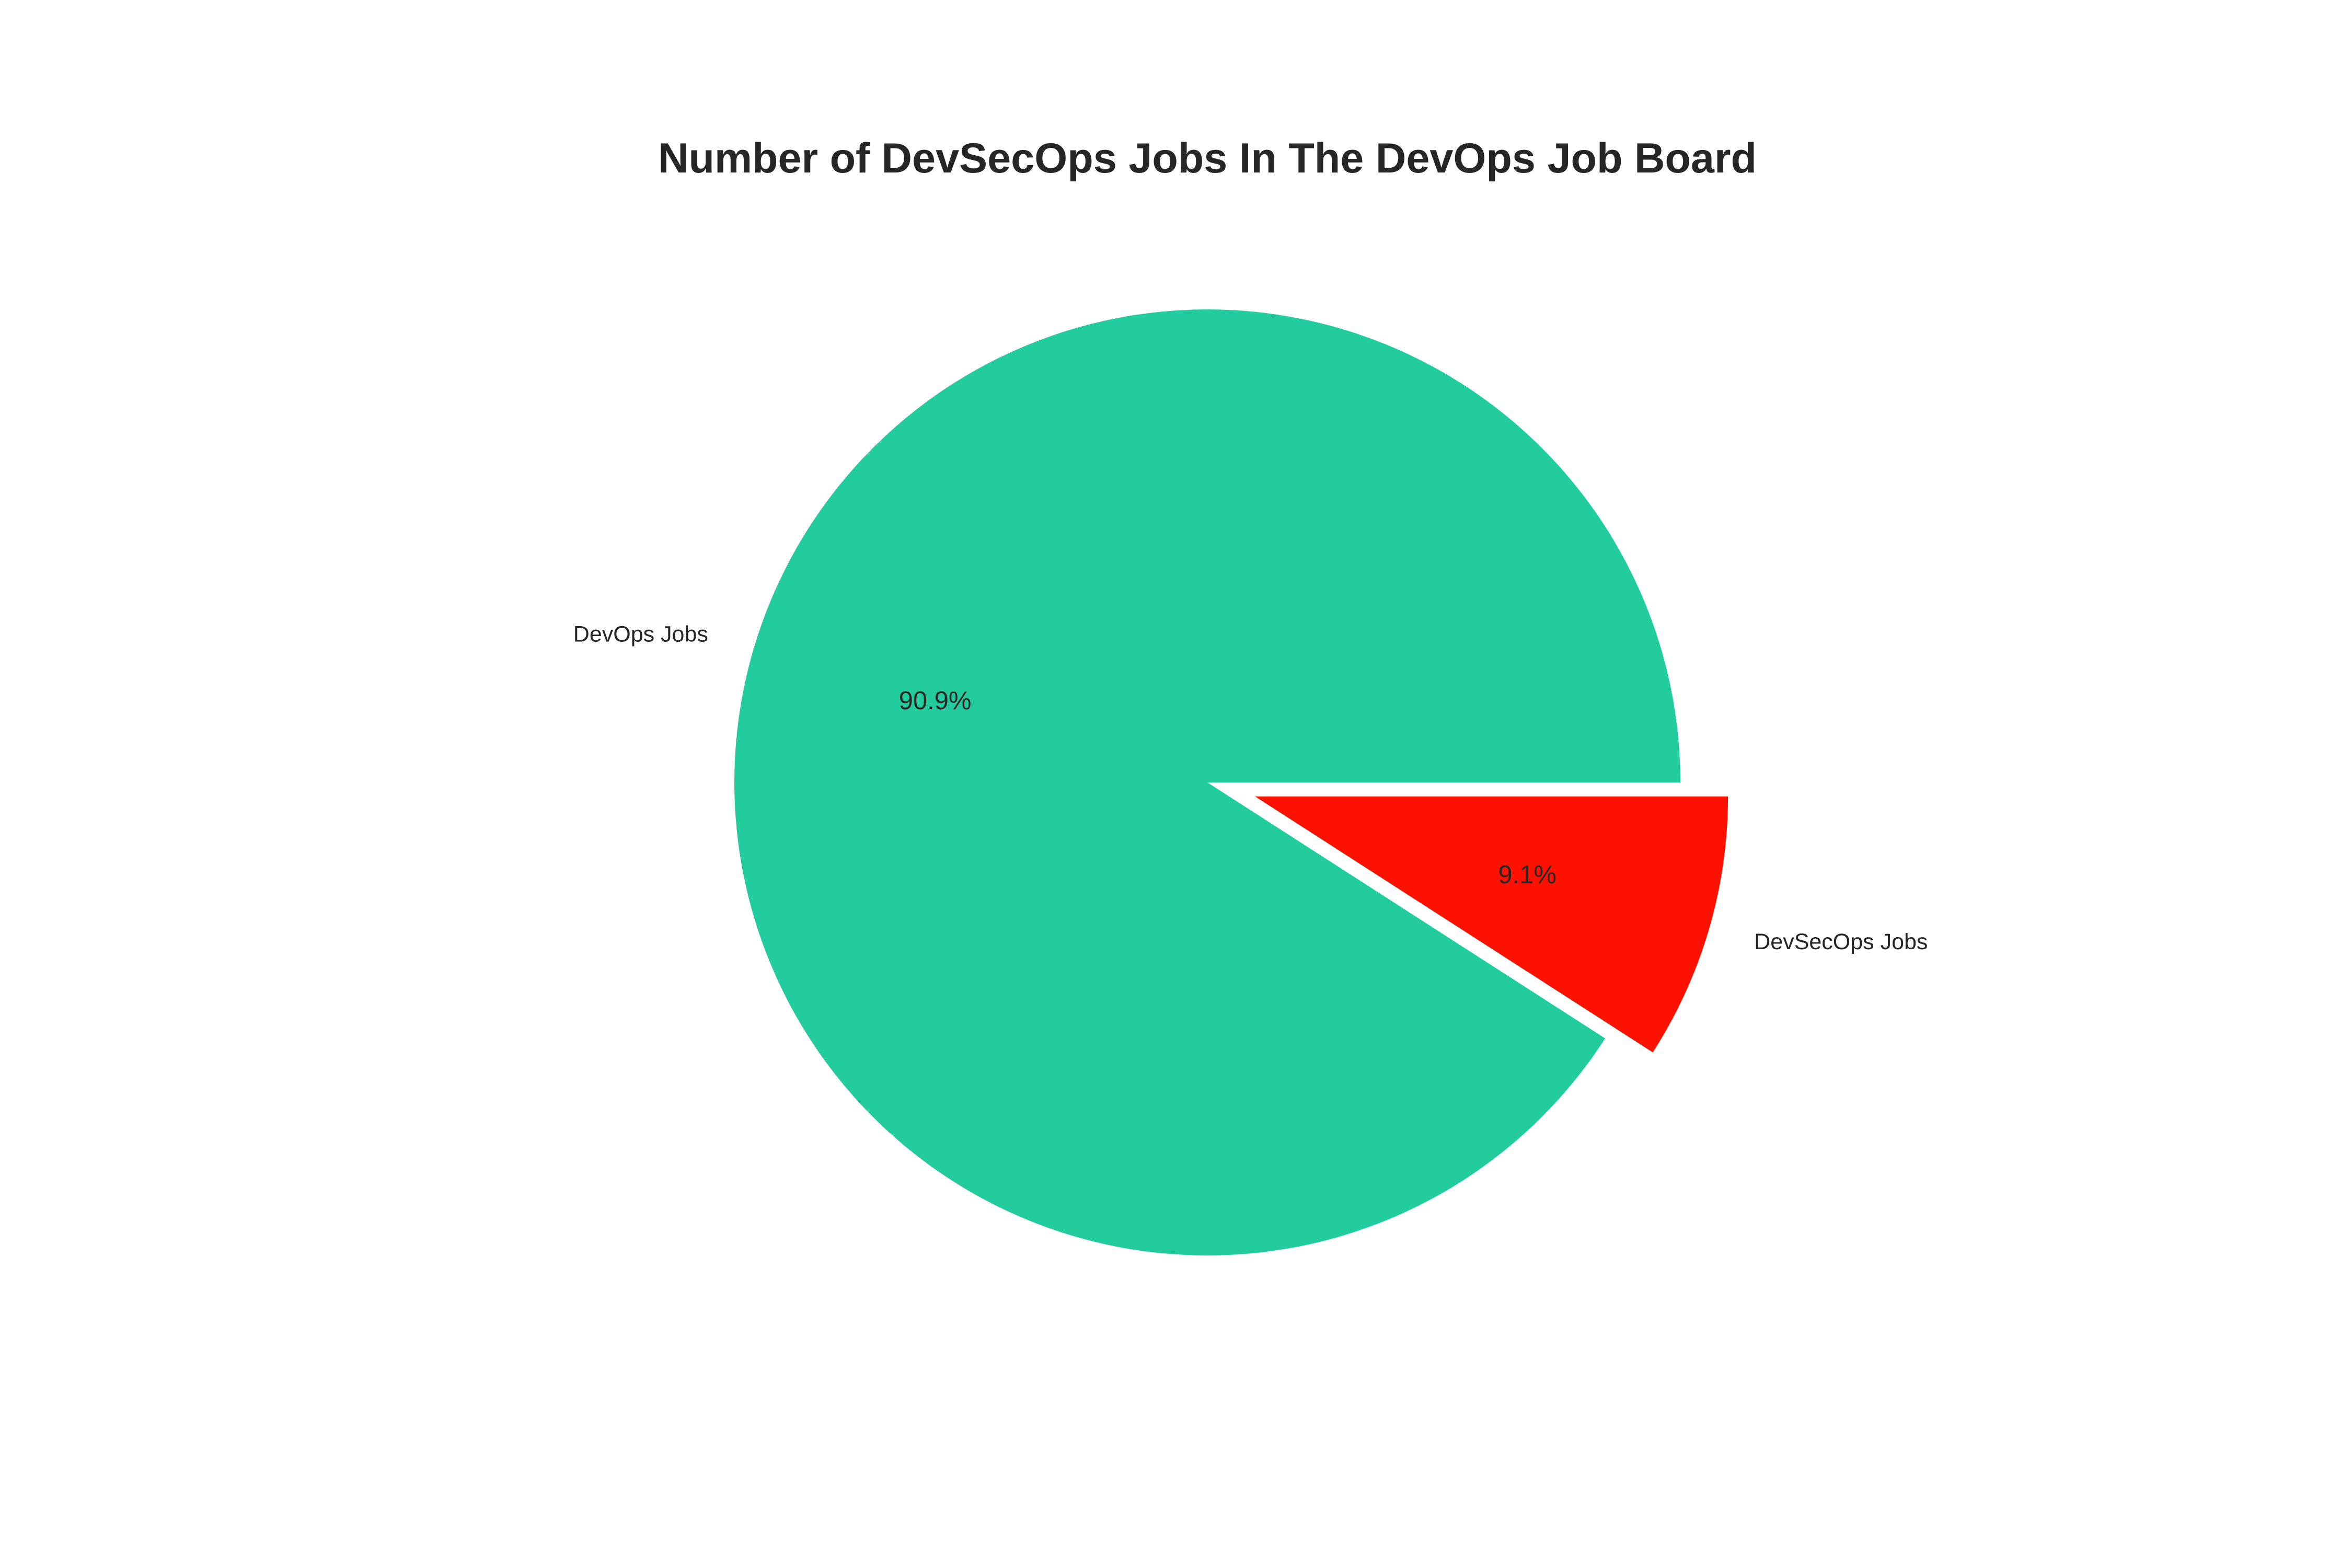  What do you see at coordinates (1491, 924) in the screenshot?
I see `pie-slice-devsecops-jobs` at bounding box center [1491, 924].